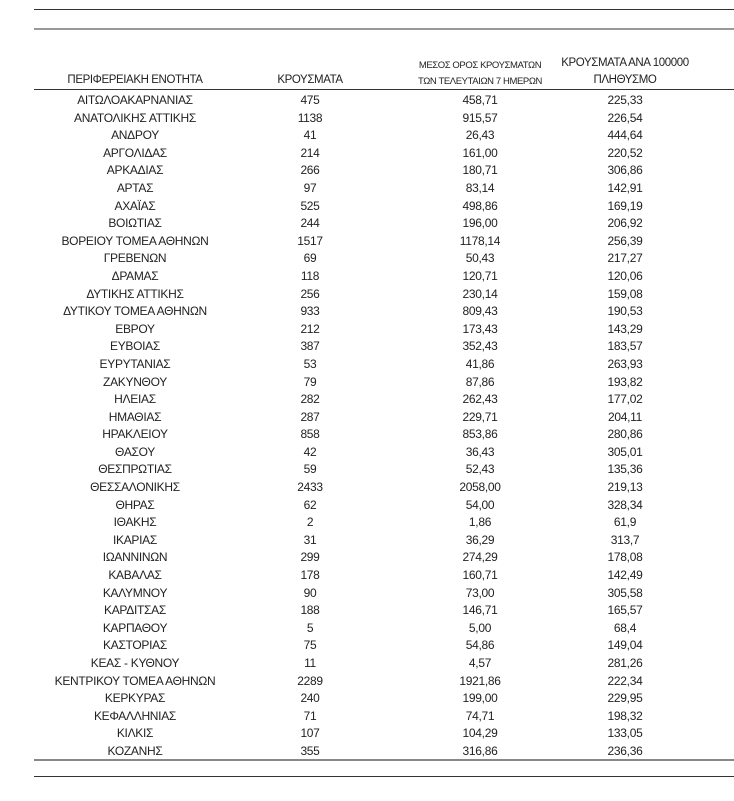 The image size is (734, 801). I want to click on cell-cases: 42, so click(310, 451).